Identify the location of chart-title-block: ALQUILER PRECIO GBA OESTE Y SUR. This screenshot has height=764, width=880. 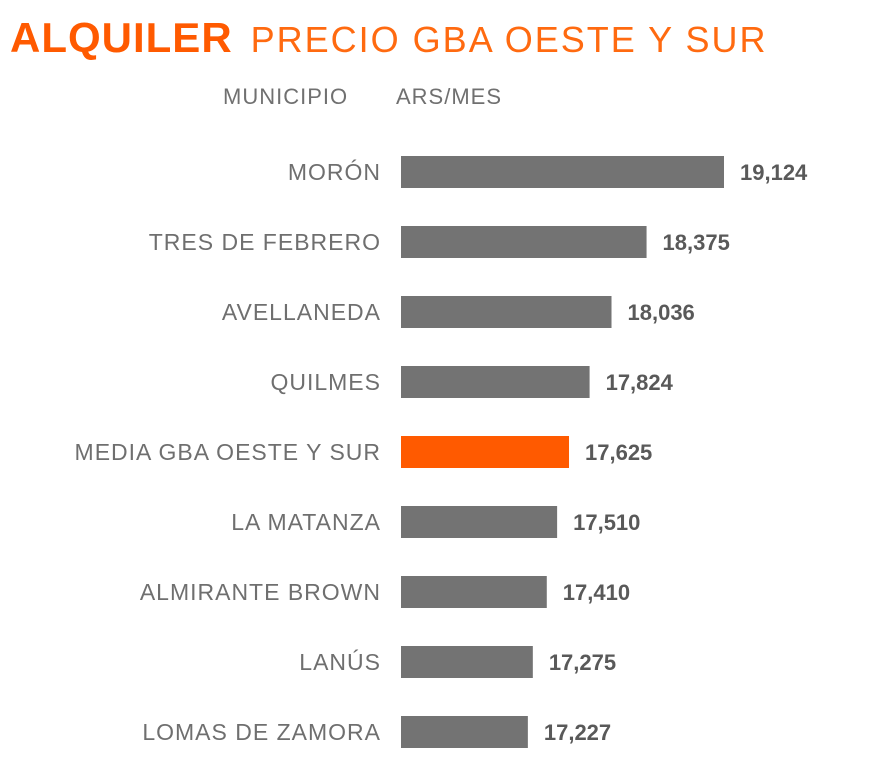
(388, 39).